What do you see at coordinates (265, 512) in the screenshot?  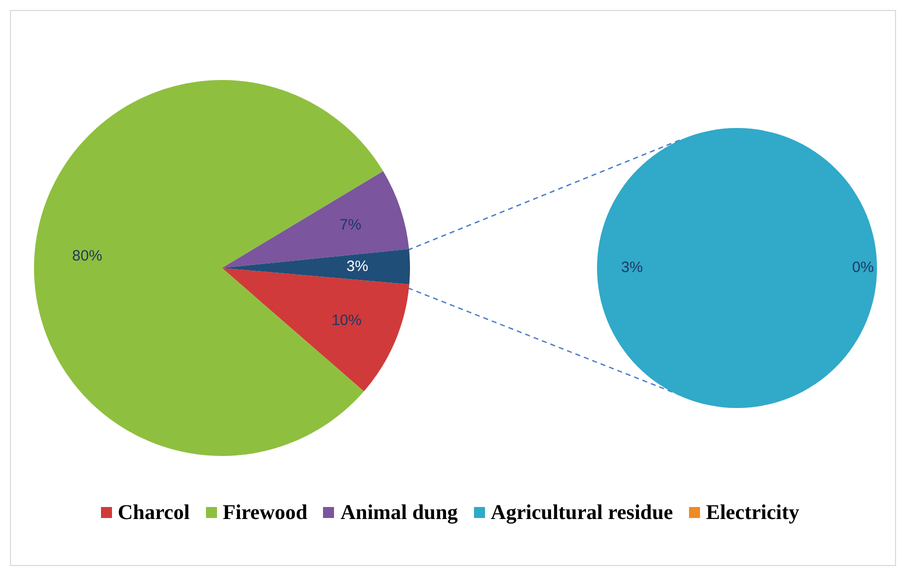 I see `legend-label: Firewood` at bounding box center [265, 512].